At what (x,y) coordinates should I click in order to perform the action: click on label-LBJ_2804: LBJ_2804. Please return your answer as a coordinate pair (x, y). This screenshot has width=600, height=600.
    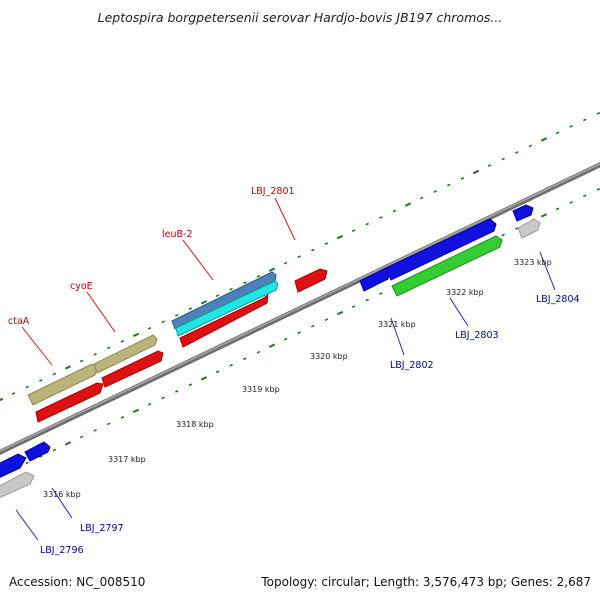
    Looking at the image, I should click on (558, 299).